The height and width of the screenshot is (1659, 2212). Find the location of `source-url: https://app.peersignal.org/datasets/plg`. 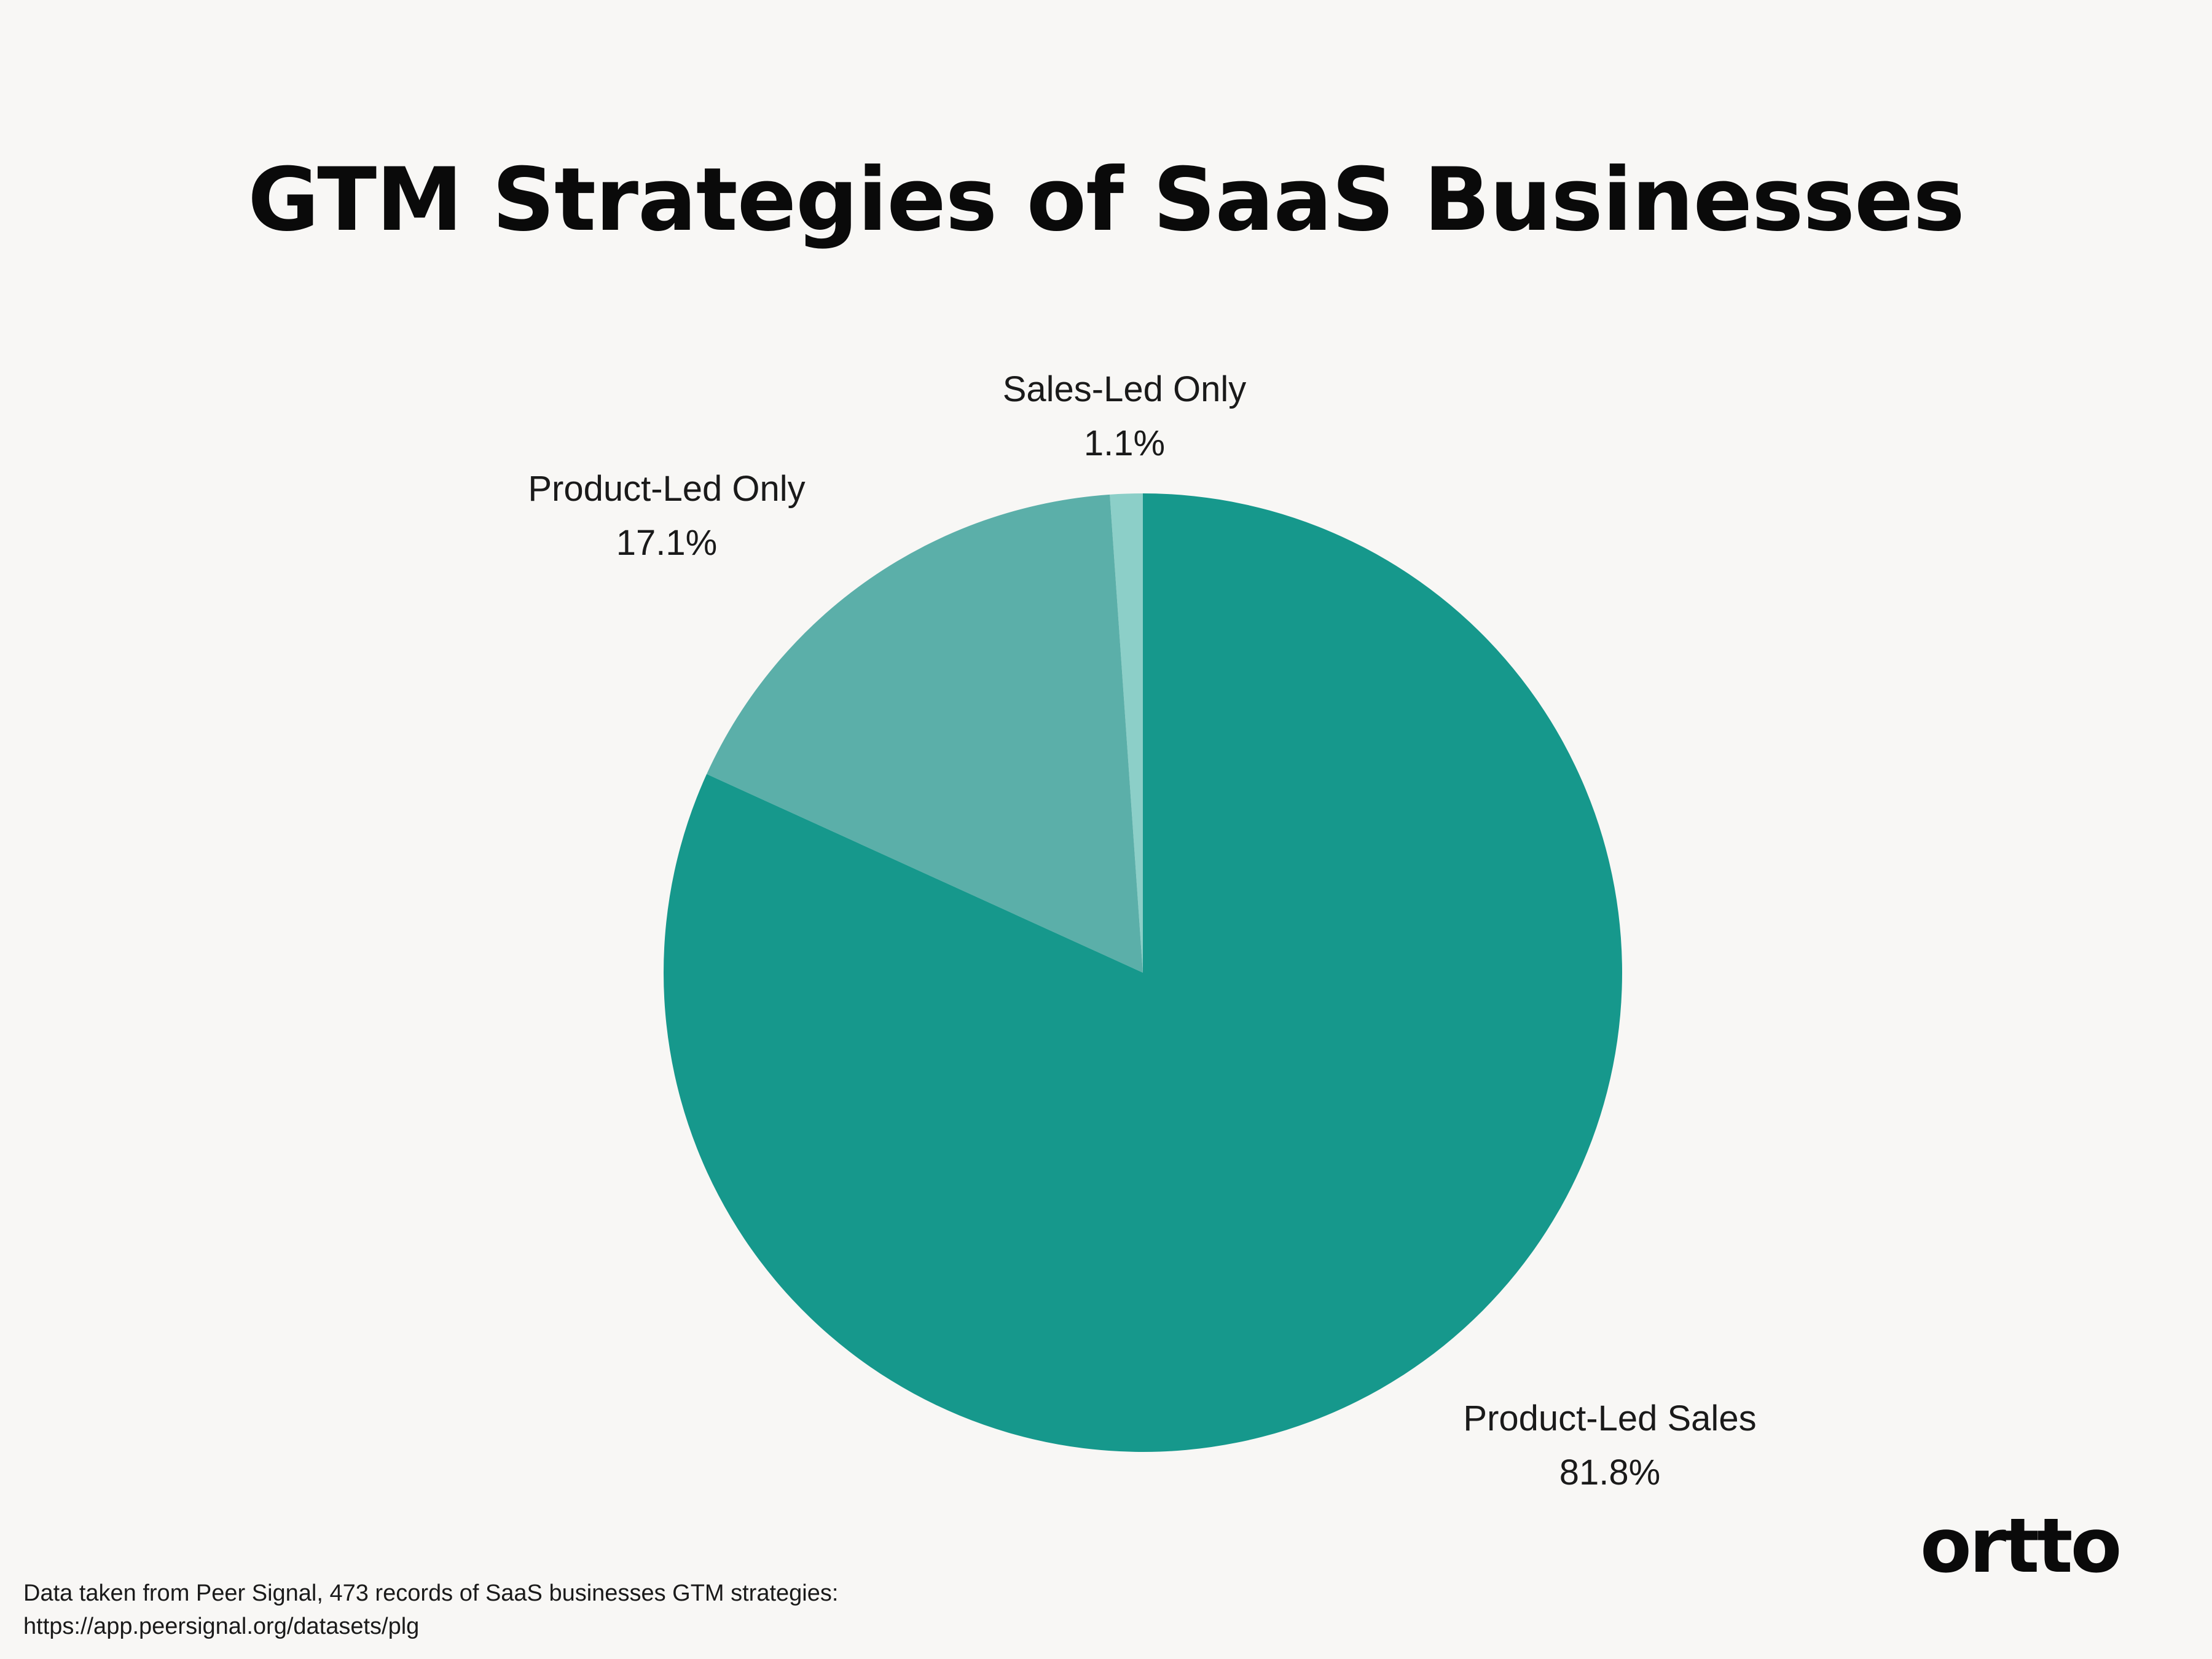

source-url: https://app.peersignal.org/datasets/plg is located at coordinates (221, 1626).